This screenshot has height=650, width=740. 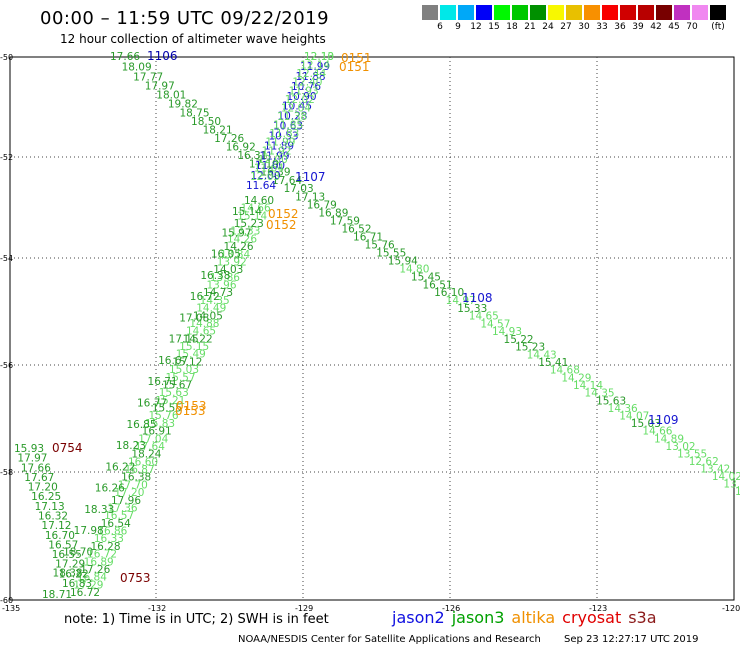 What do you see at coordinates (256, 209) in the screenshot?
I see `wave-height-value: 14.66` at bounding box center [256, 209].